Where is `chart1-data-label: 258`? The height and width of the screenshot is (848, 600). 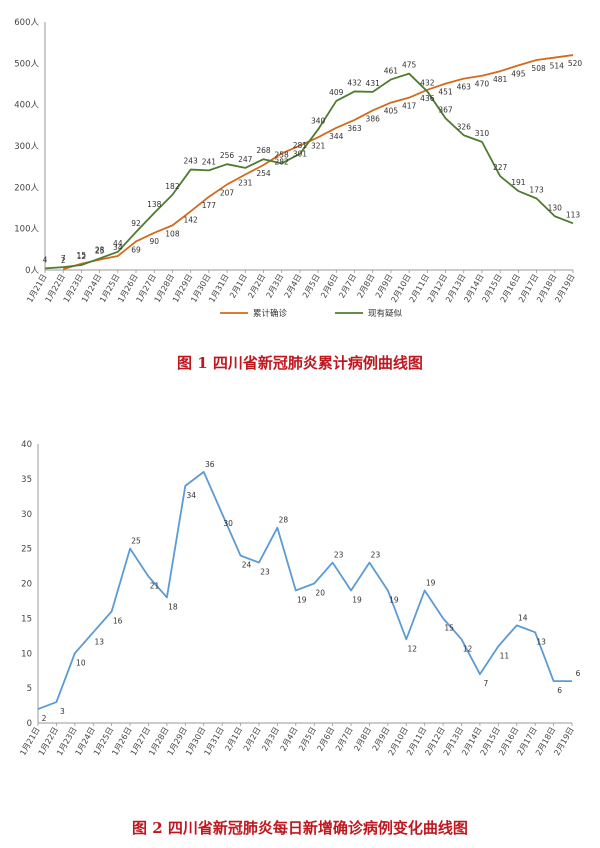 chart1-data-label: 258 is located at coordinates (282, 154).